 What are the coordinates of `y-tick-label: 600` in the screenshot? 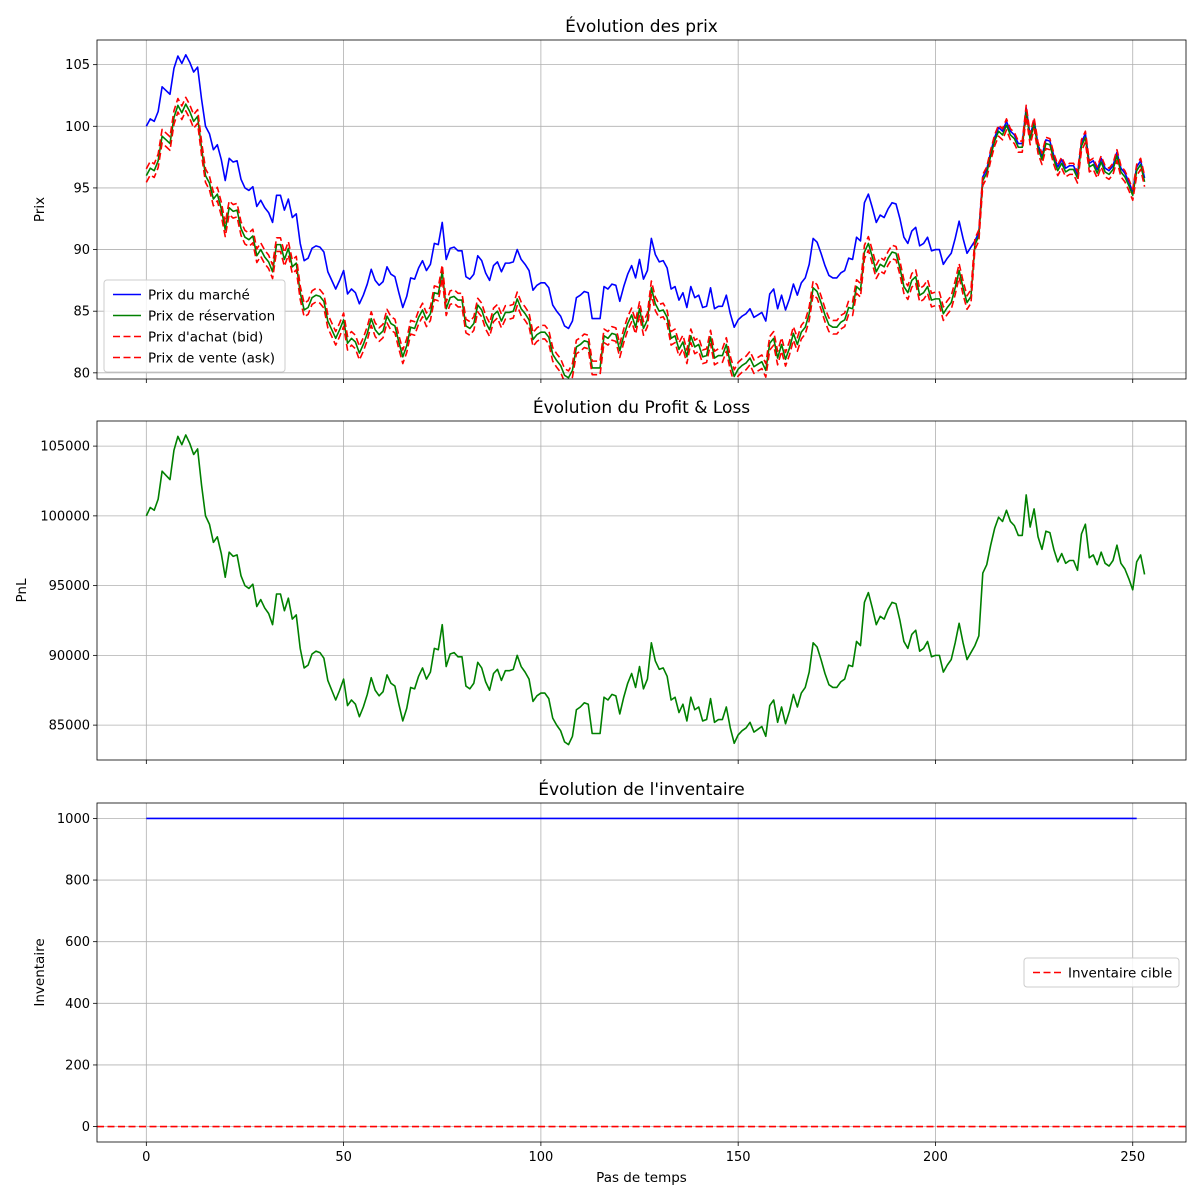 It's located at (77, 942).